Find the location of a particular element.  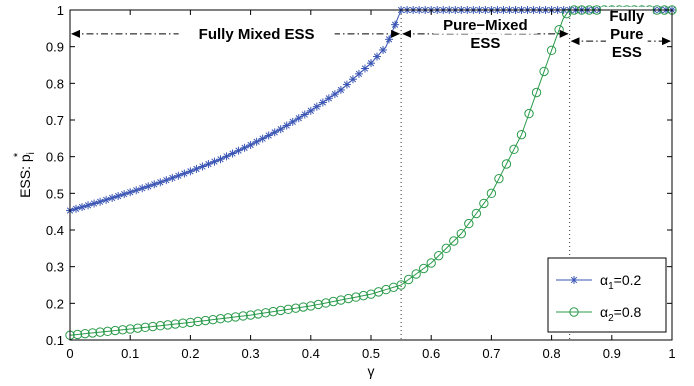

y-tick-label: 0.7 is located at coordinates (55, 120).